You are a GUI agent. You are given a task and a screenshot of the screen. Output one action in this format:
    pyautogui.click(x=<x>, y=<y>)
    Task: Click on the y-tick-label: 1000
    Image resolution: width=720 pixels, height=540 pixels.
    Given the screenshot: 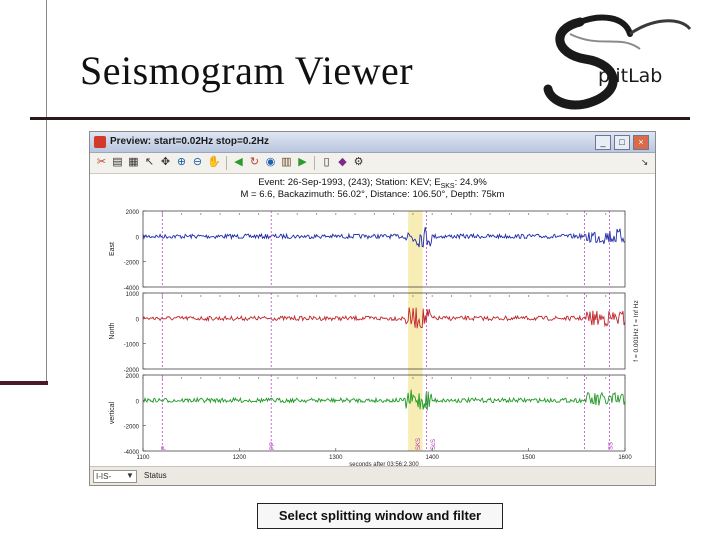 What is the action you would take?
    pyautogui.click(x=133, y=295)
    